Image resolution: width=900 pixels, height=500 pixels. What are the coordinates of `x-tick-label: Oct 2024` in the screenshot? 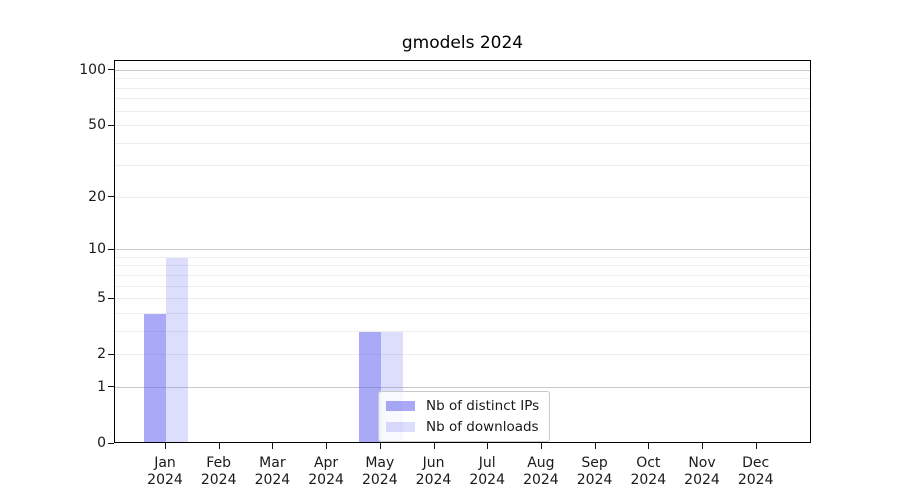 It's located at (648, 472).